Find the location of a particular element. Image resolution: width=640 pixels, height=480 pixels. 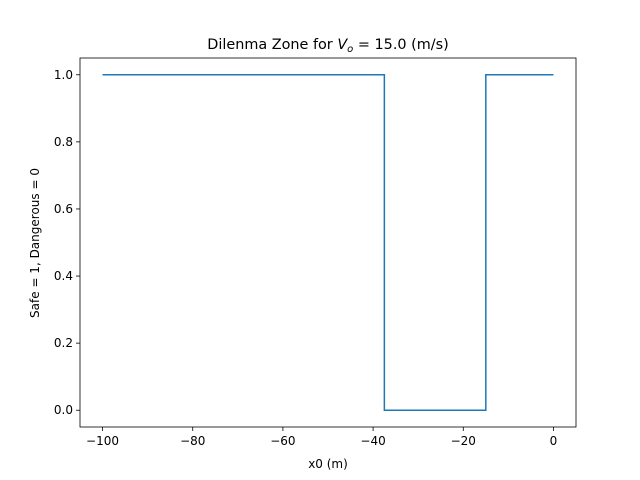

title-prefix: Dilenma Zone for is located at coordinates (272, 45).